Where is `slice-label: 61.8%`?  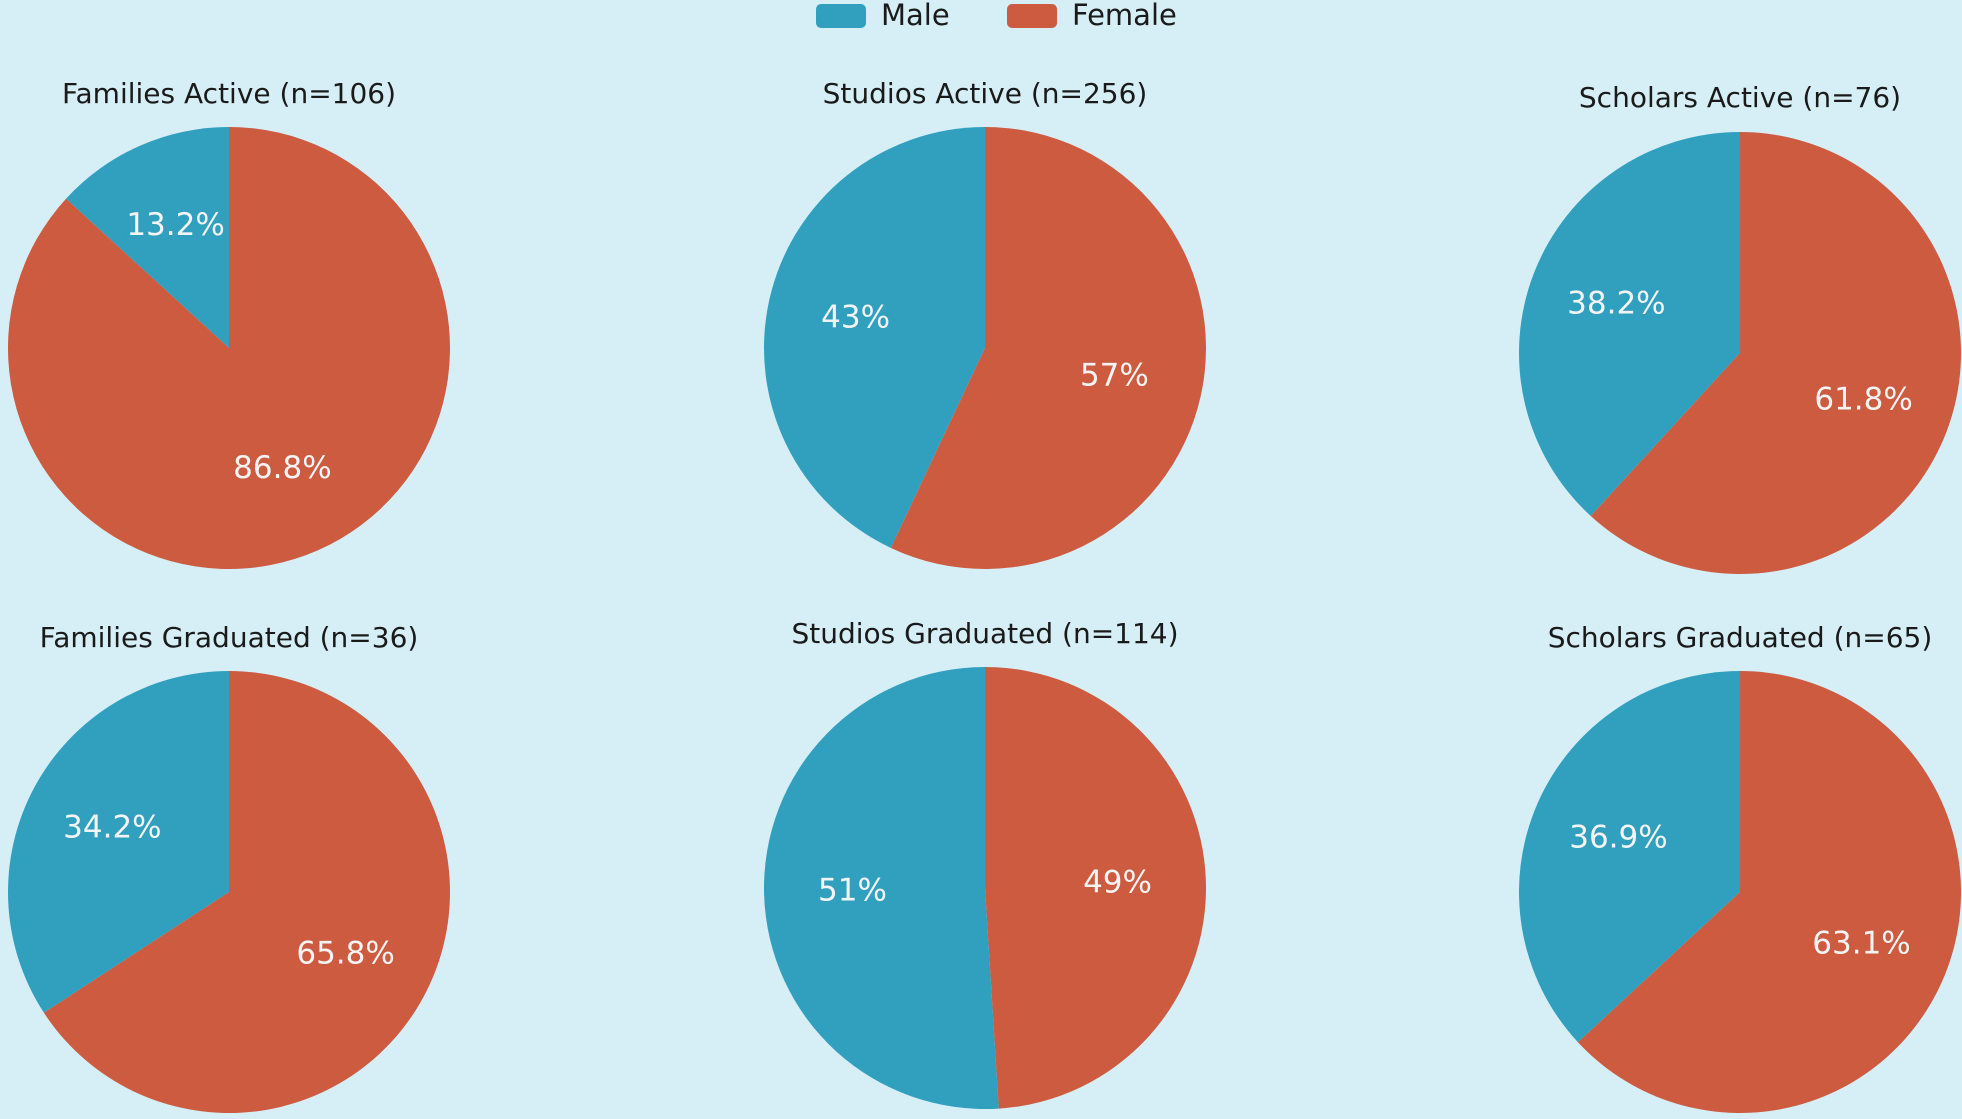
slice-label: 61.8% is located at coordinates (1863, 400).